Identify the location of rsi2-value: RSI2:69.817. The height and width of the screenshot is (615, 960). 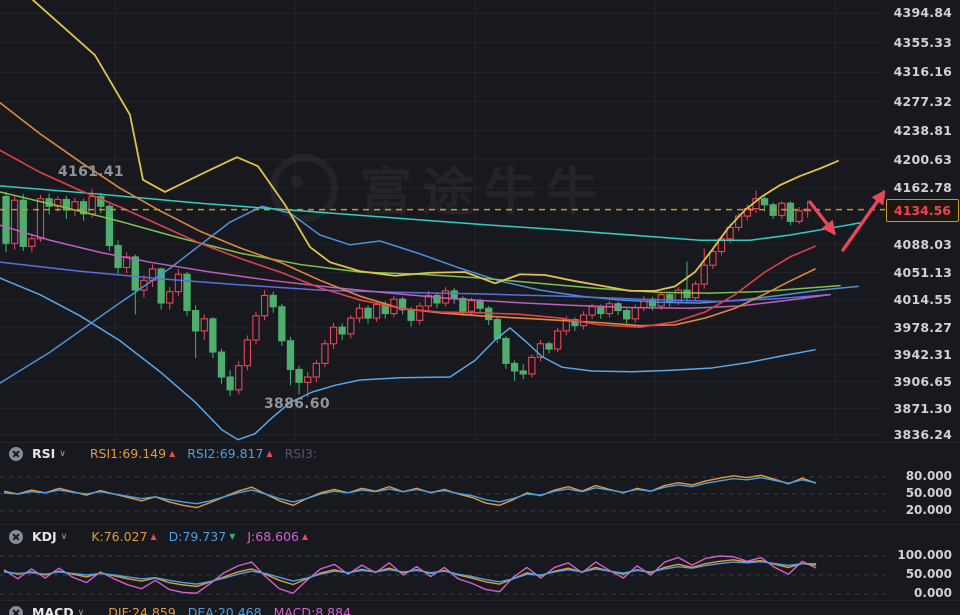
(225, 453).